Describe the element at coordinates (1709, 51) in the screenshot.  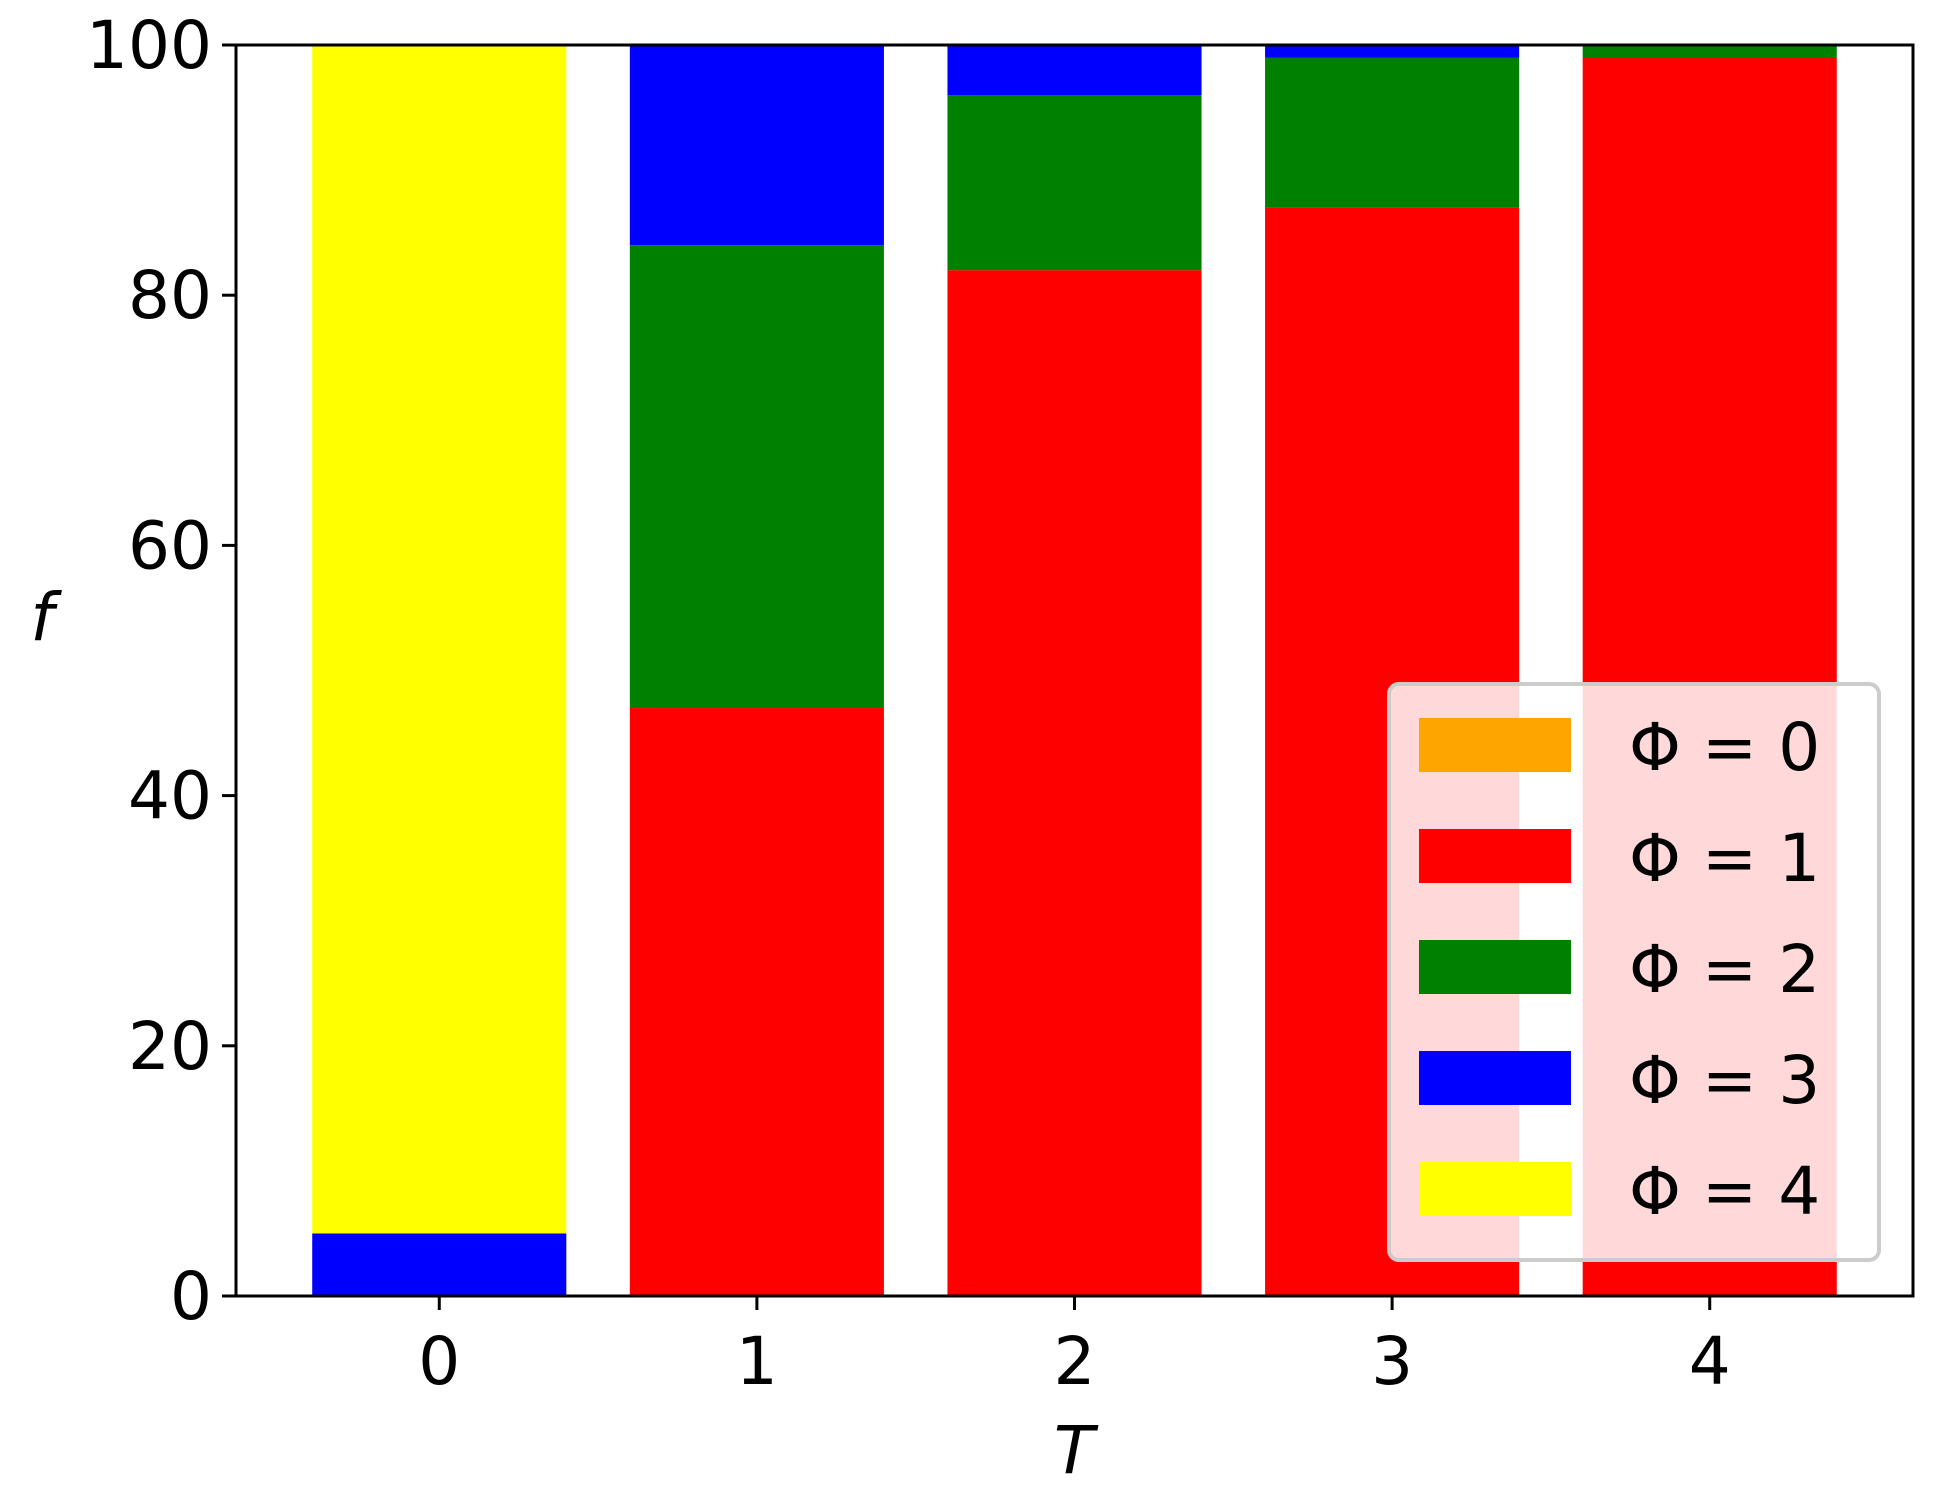
I see `bar-segment-t4-phi2` at that location.